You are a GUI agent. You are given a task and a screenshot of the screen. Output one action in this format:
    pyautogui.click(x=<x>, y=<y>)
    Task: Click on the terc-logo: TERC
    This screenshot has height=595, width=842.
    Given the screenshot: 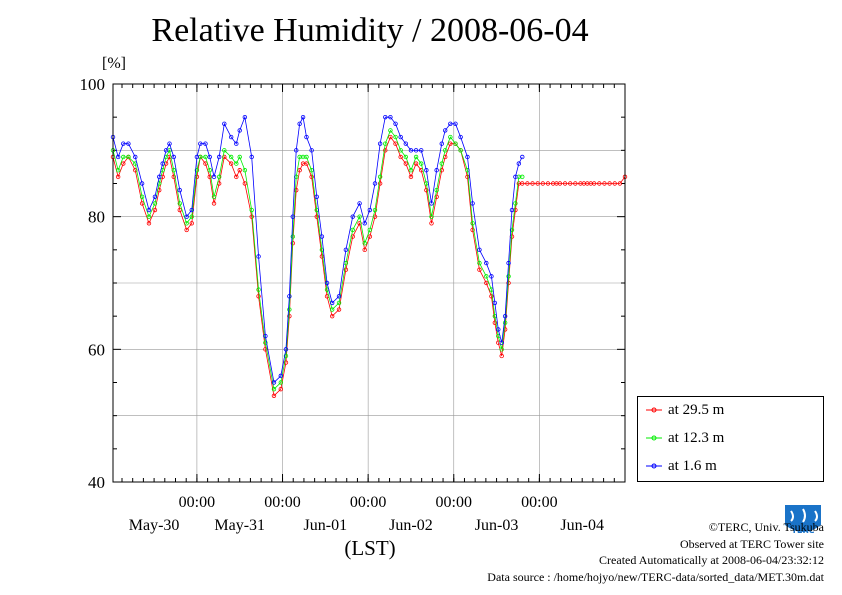 What is the action you would take?
    pyautogui.click(x=803, y=520)
    